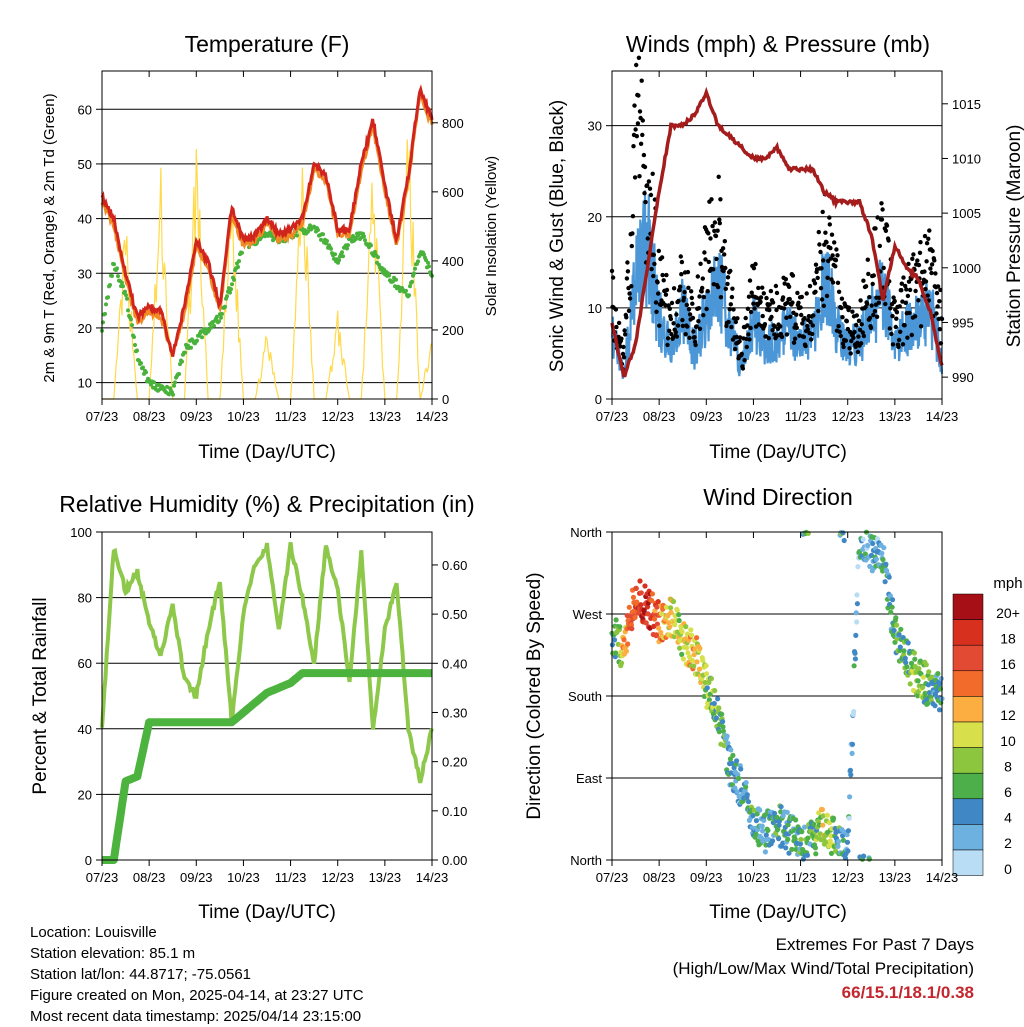 This screenshot has height=1027, width=1024. What do you see at coordinates (85, 219) in the screenshot?
I see `temperature-ytick-label: 40` at bounding box center [85, 219].